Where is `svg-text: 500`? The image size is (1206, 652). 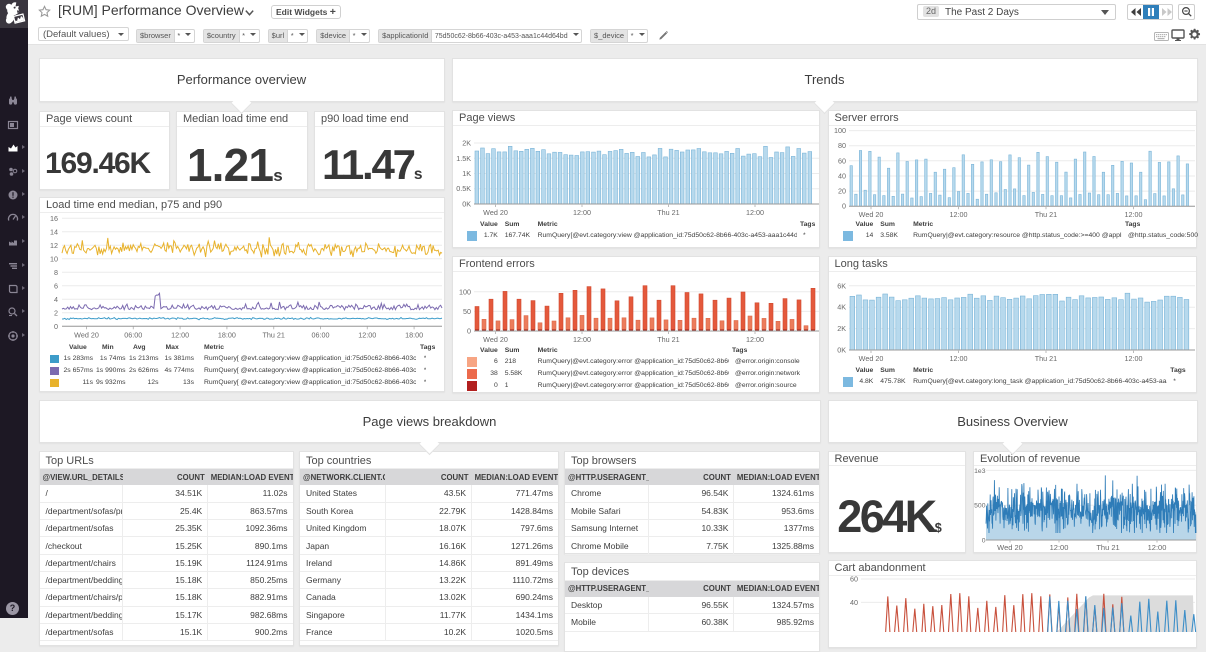 svg-text: 500 is located at coordinates (980, 505).